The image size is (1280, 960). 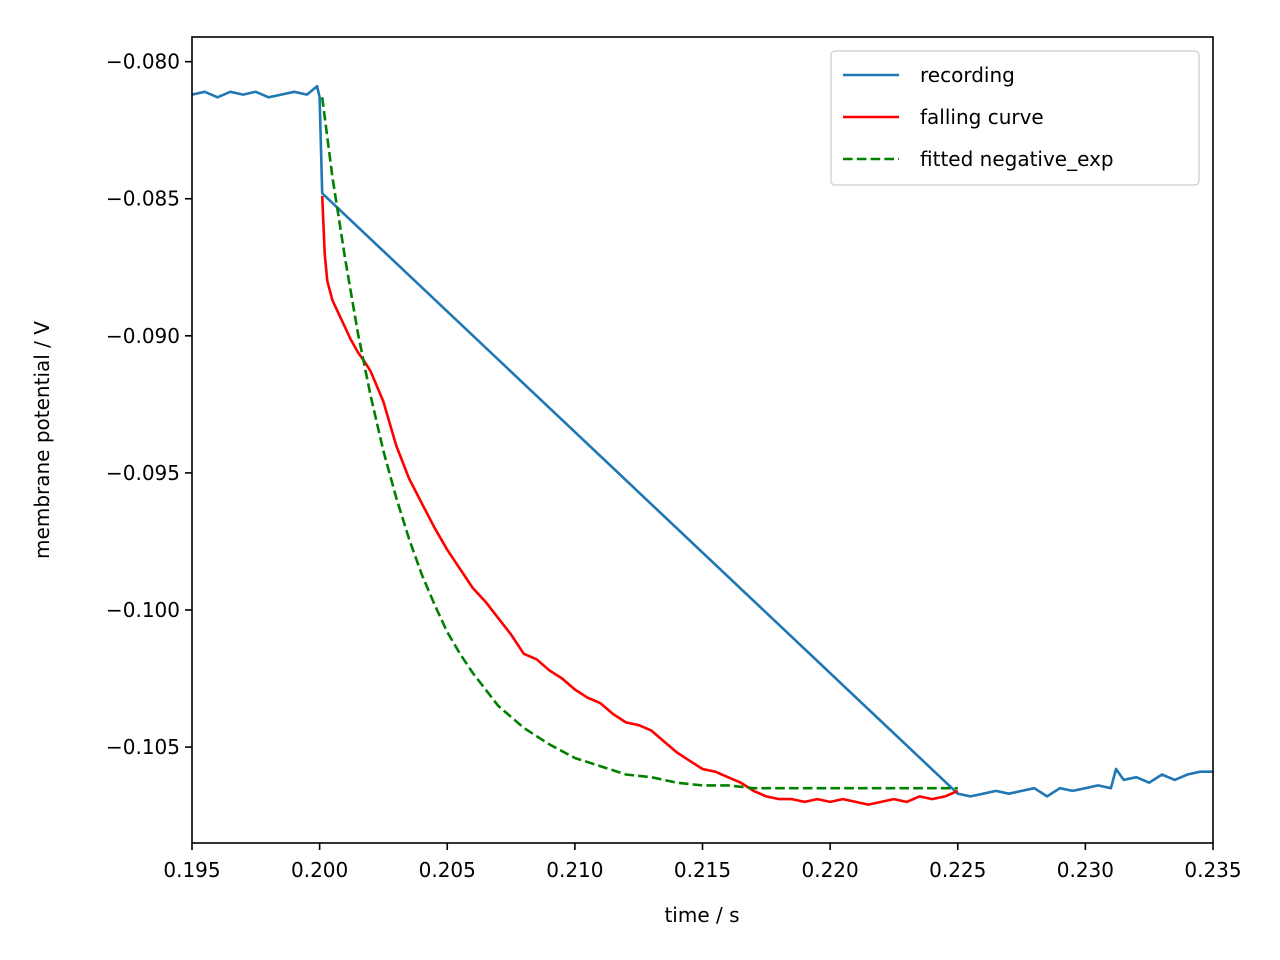 What do you see at coordinates (191, 870) in the screenshot?
I see `x-tick-label: 0.195` at bounding box center [191, 870].